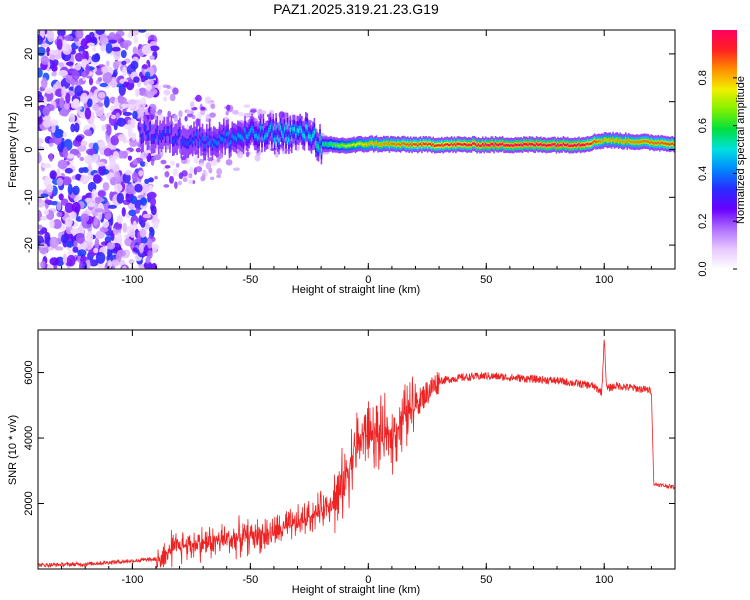 This screenshot has height=600, width=750. Describe the element at coordinates (604, 280) in the screenshot. I see `x-tick-label: 100` at that location.